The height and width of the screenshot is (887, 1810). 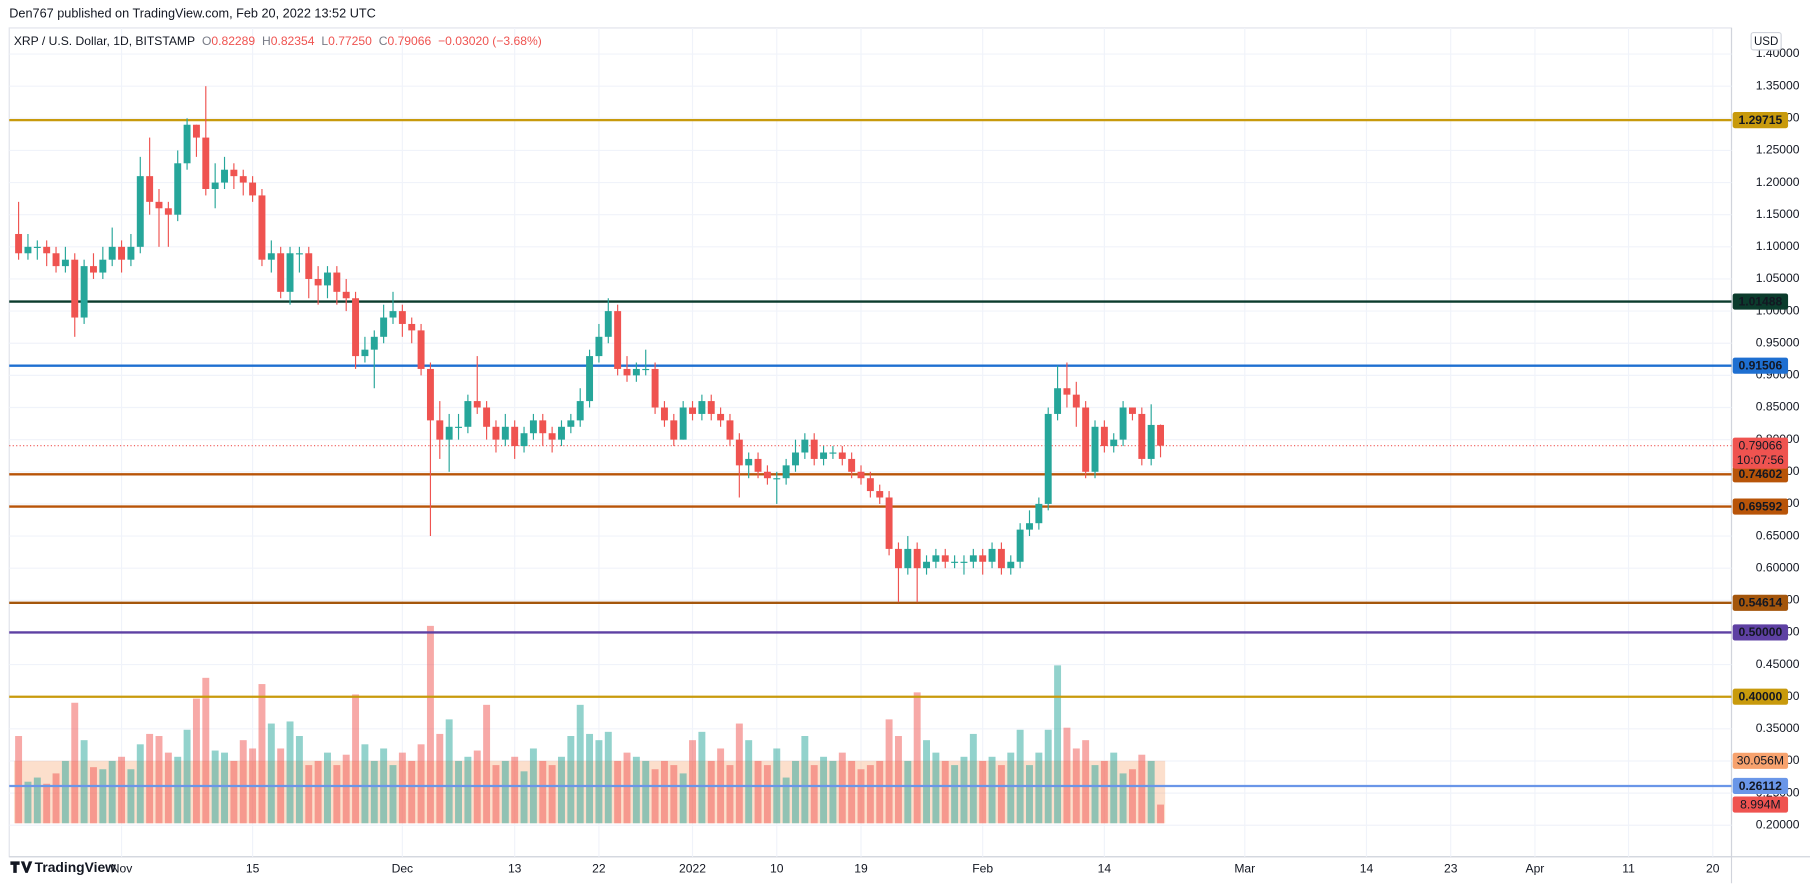 I want to click on currency-badge, so click(x=1766, y=41).